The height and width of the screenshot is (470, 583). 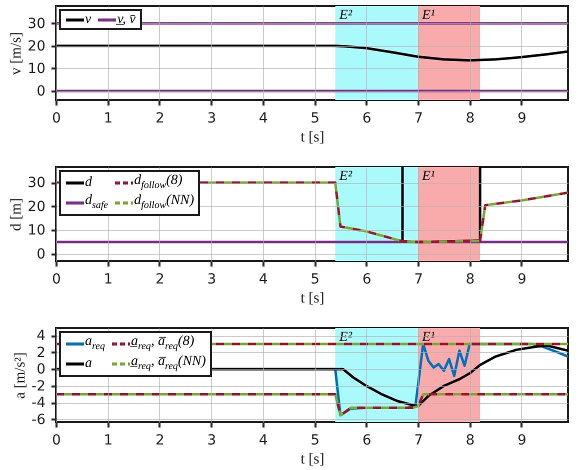 I want to click on y-tick-label: 2, so click(x=41, y=352).